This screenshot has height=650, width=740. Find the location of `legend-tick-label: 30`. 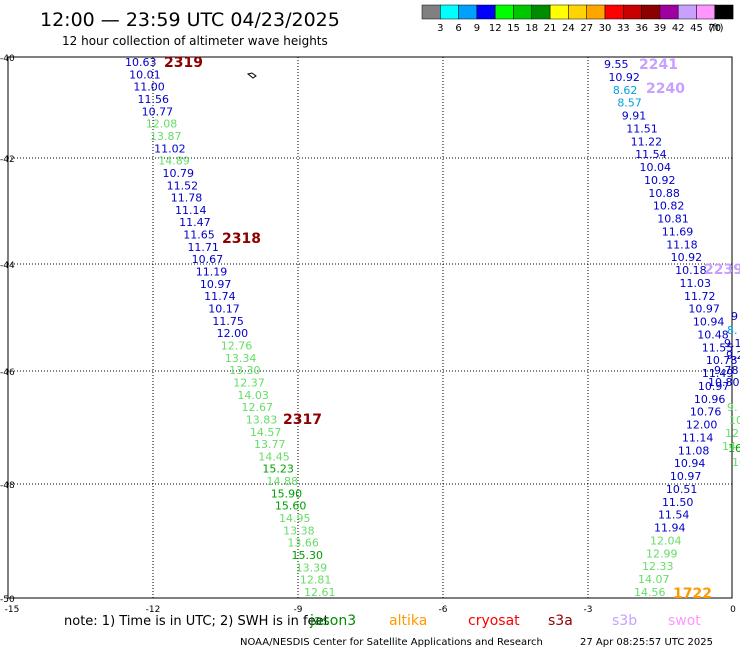

legend-tick-label: 30 is located at coordinates (605, 28).